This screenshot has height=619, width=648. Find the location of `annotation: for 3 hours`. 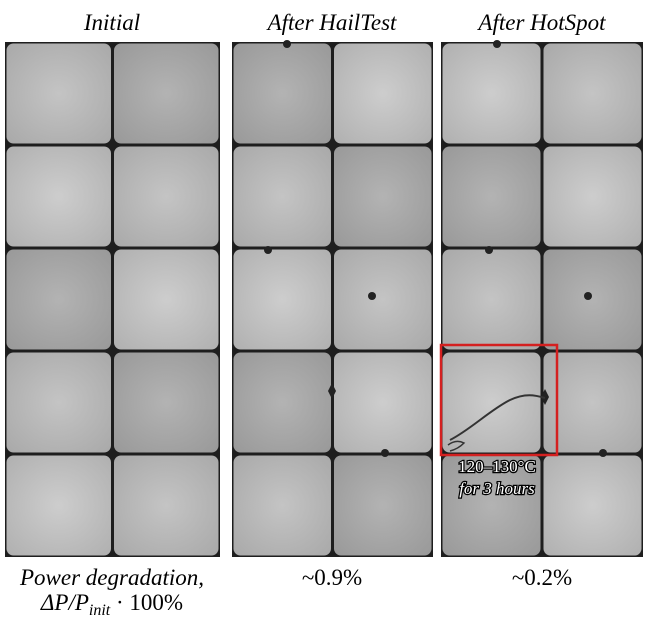

annotation: for 3 hours is located at coordinates (497, 488).